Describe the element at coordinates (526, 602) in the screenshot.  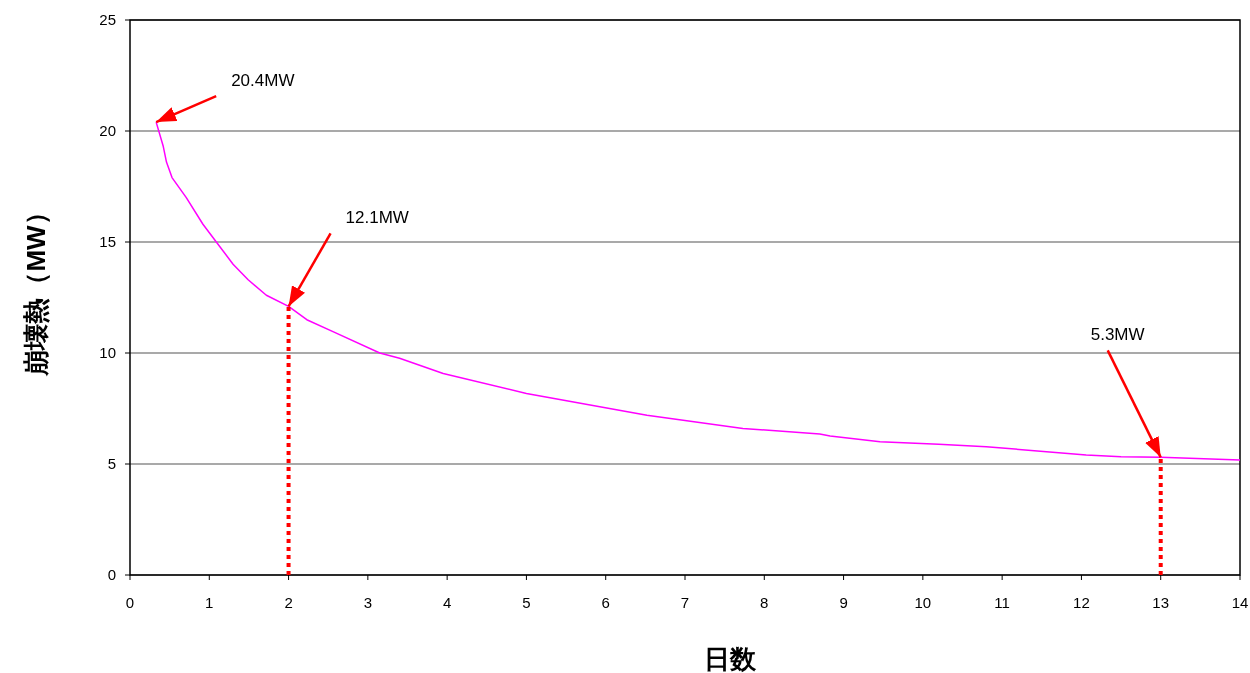
I see `x-tick-label: 5` at that location.